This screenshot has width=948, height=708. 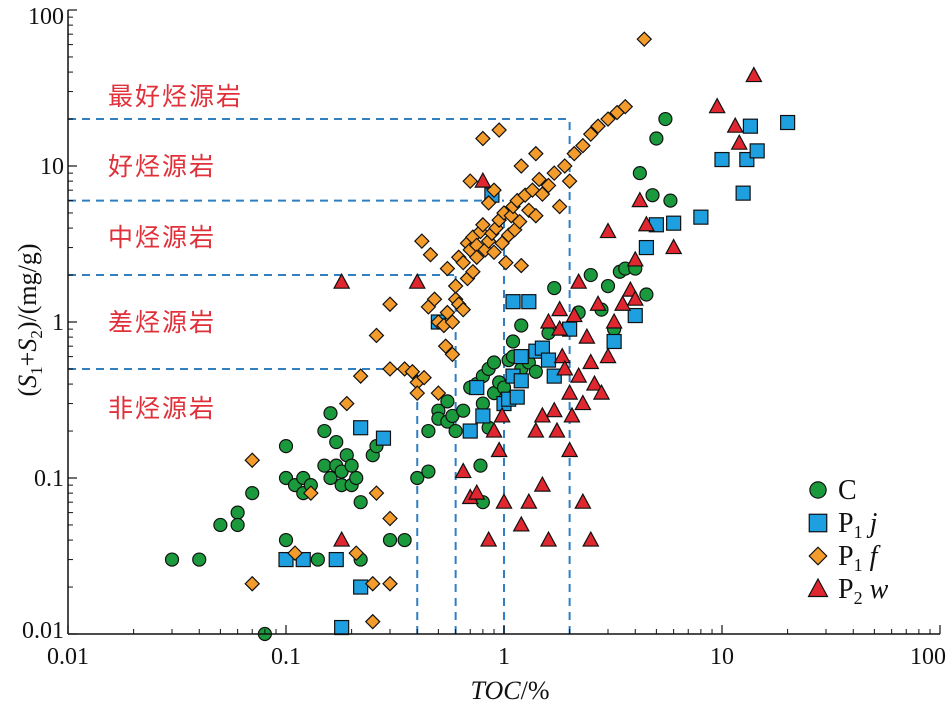 I want to click on y-tick-label: 0.1, so click(x=49, y=479).